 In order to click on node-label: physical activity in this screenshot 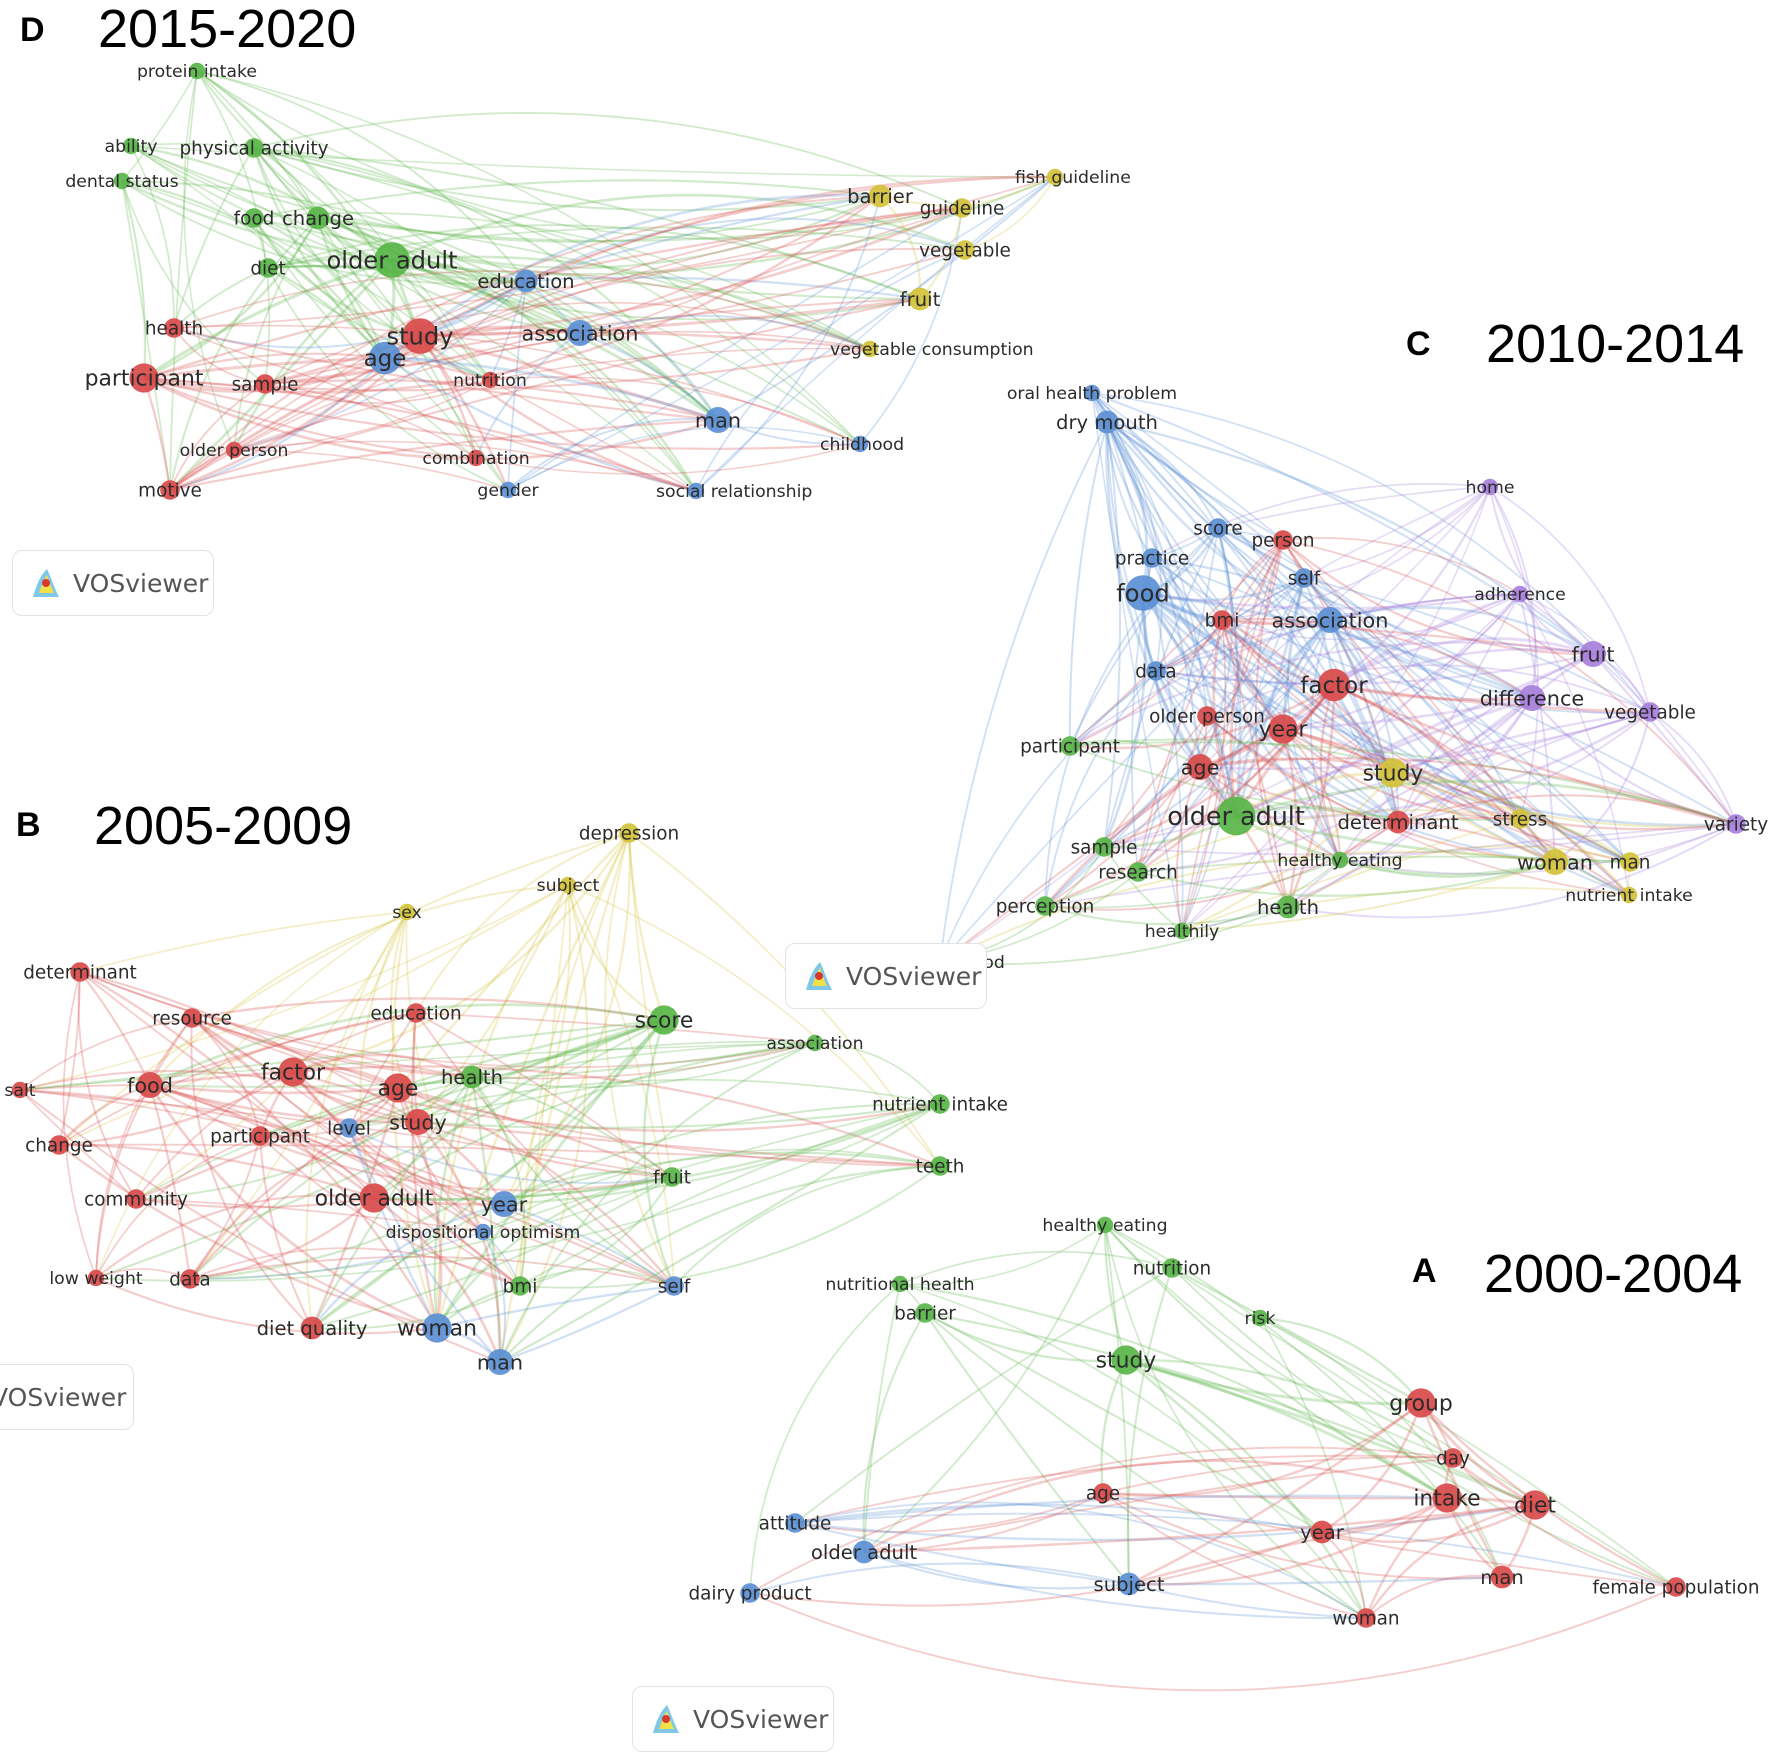, I will do `click(253, 148)`.